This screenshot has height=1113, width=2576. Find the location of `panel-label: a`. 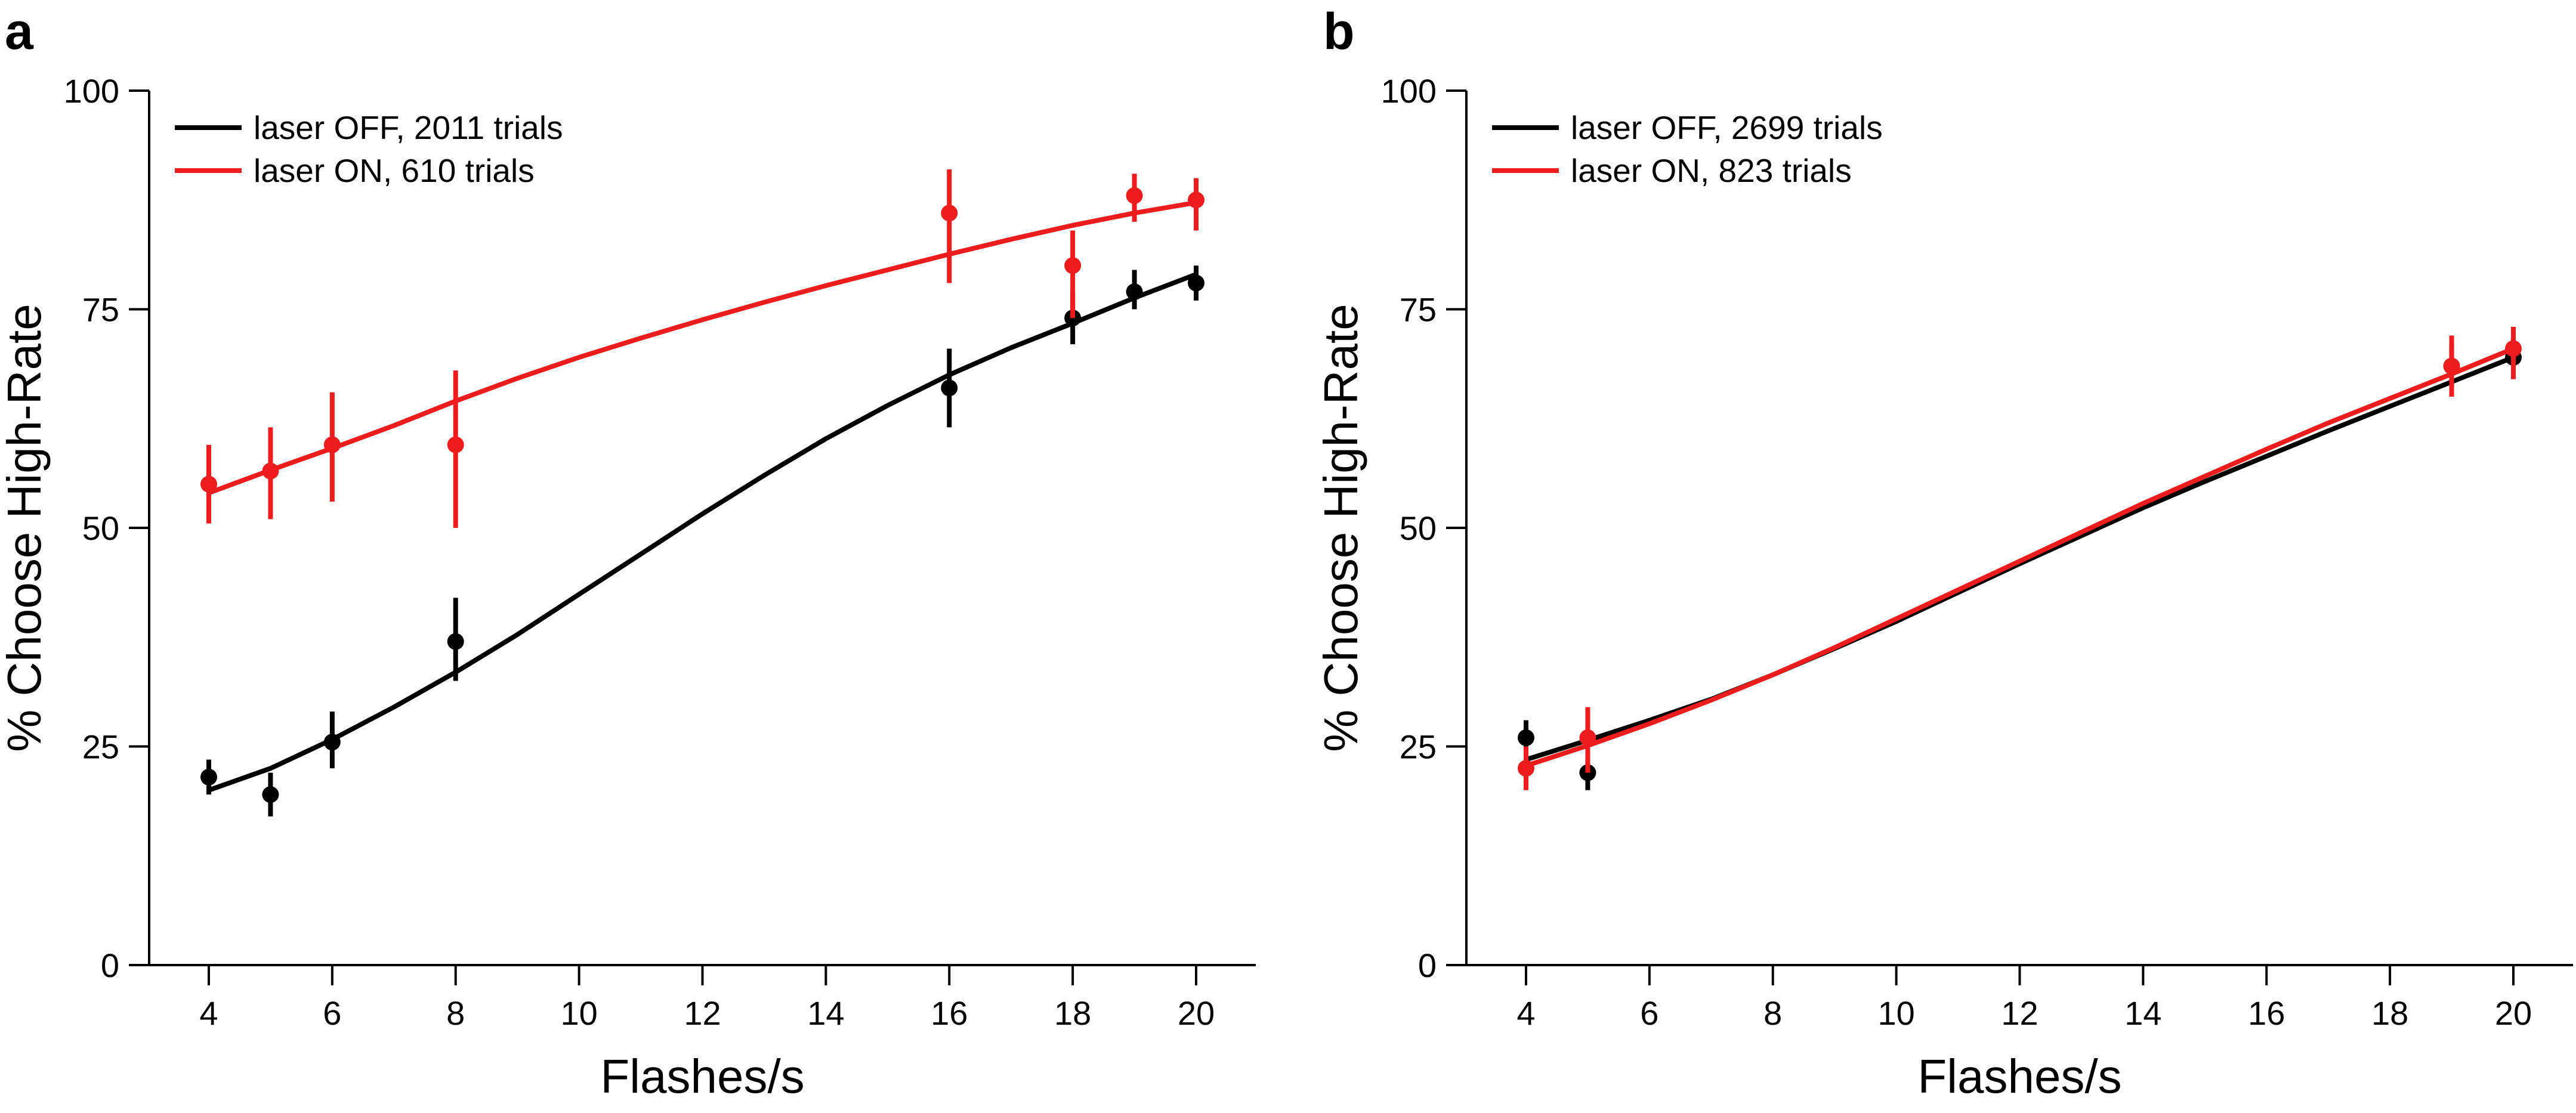

panel-label: a is located at coordinates (19, 31).